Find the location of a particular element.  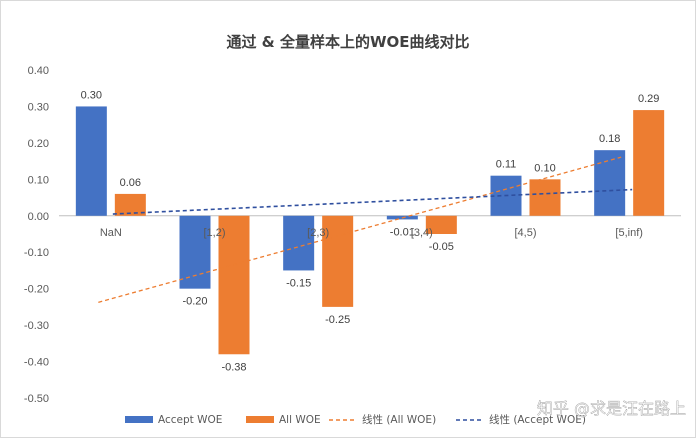

y-tick-label: -0.50 is located at coordinates (36, 399).